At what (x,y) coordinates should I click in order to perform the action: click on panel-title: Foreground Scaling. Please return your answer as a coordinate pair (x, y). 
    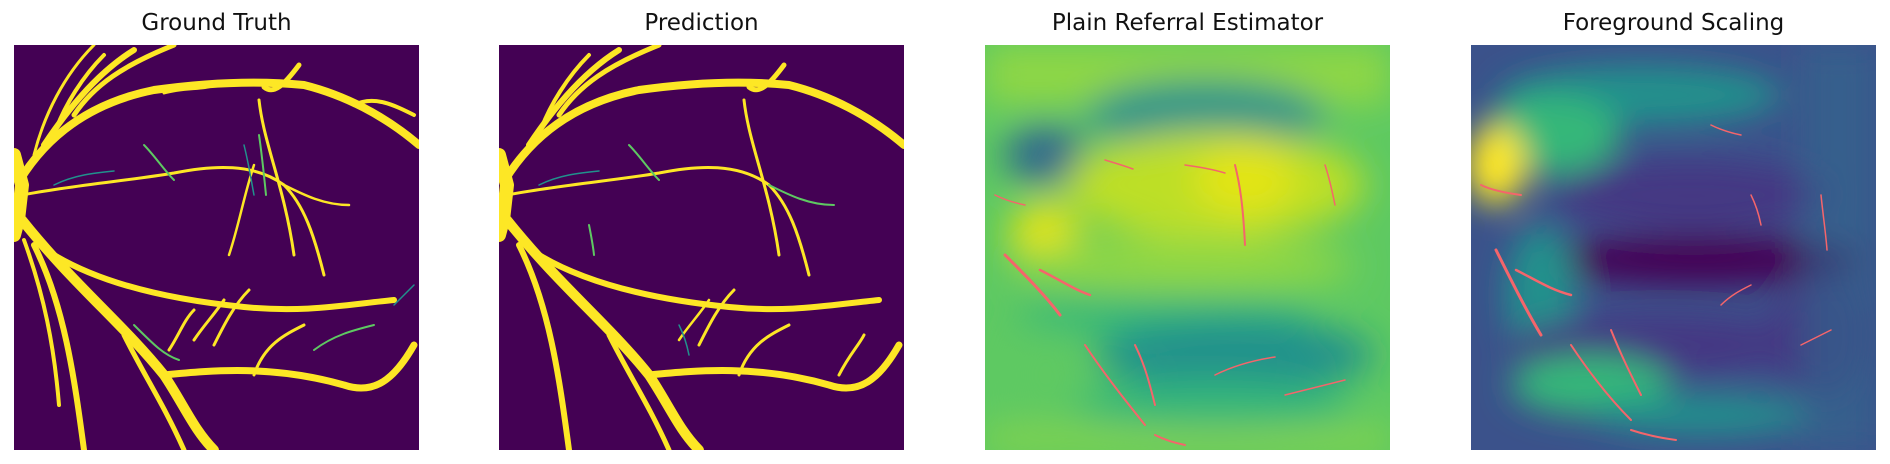
    Looking at the image, I should click on (1673, 23).